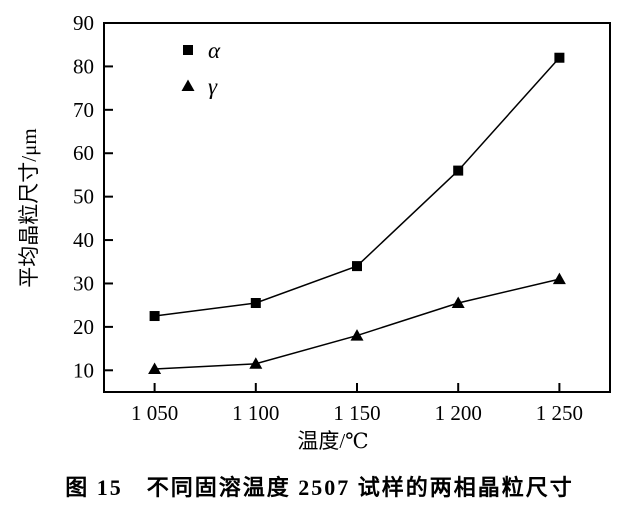 The height and width of the screenshot is (522, 639). I want to click on x-tick-label: 1 150, so click(356, 413).